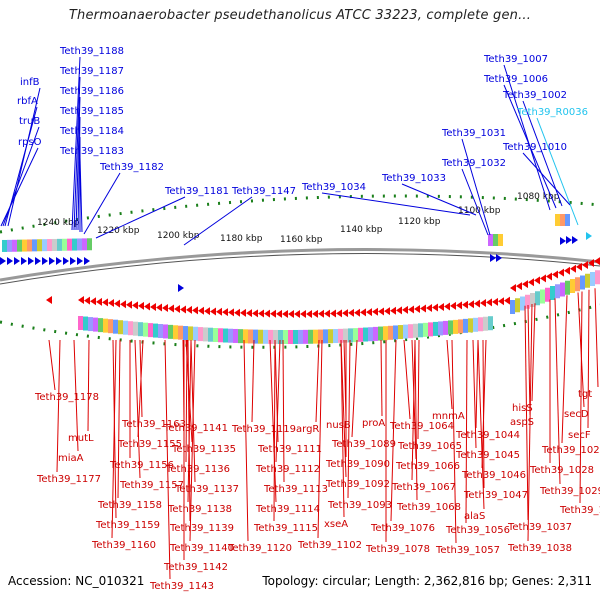 The image size is (600, 600). I want to click on backbone-outer, so click(300, 265).